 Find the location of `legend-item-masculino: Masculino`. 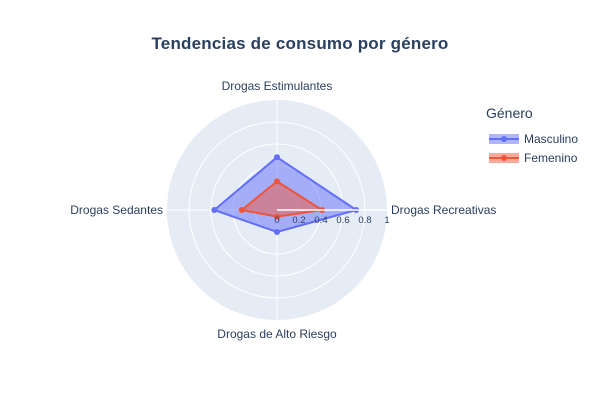

legend-item-masculino: Masculino is located at coordinates (533, 139).